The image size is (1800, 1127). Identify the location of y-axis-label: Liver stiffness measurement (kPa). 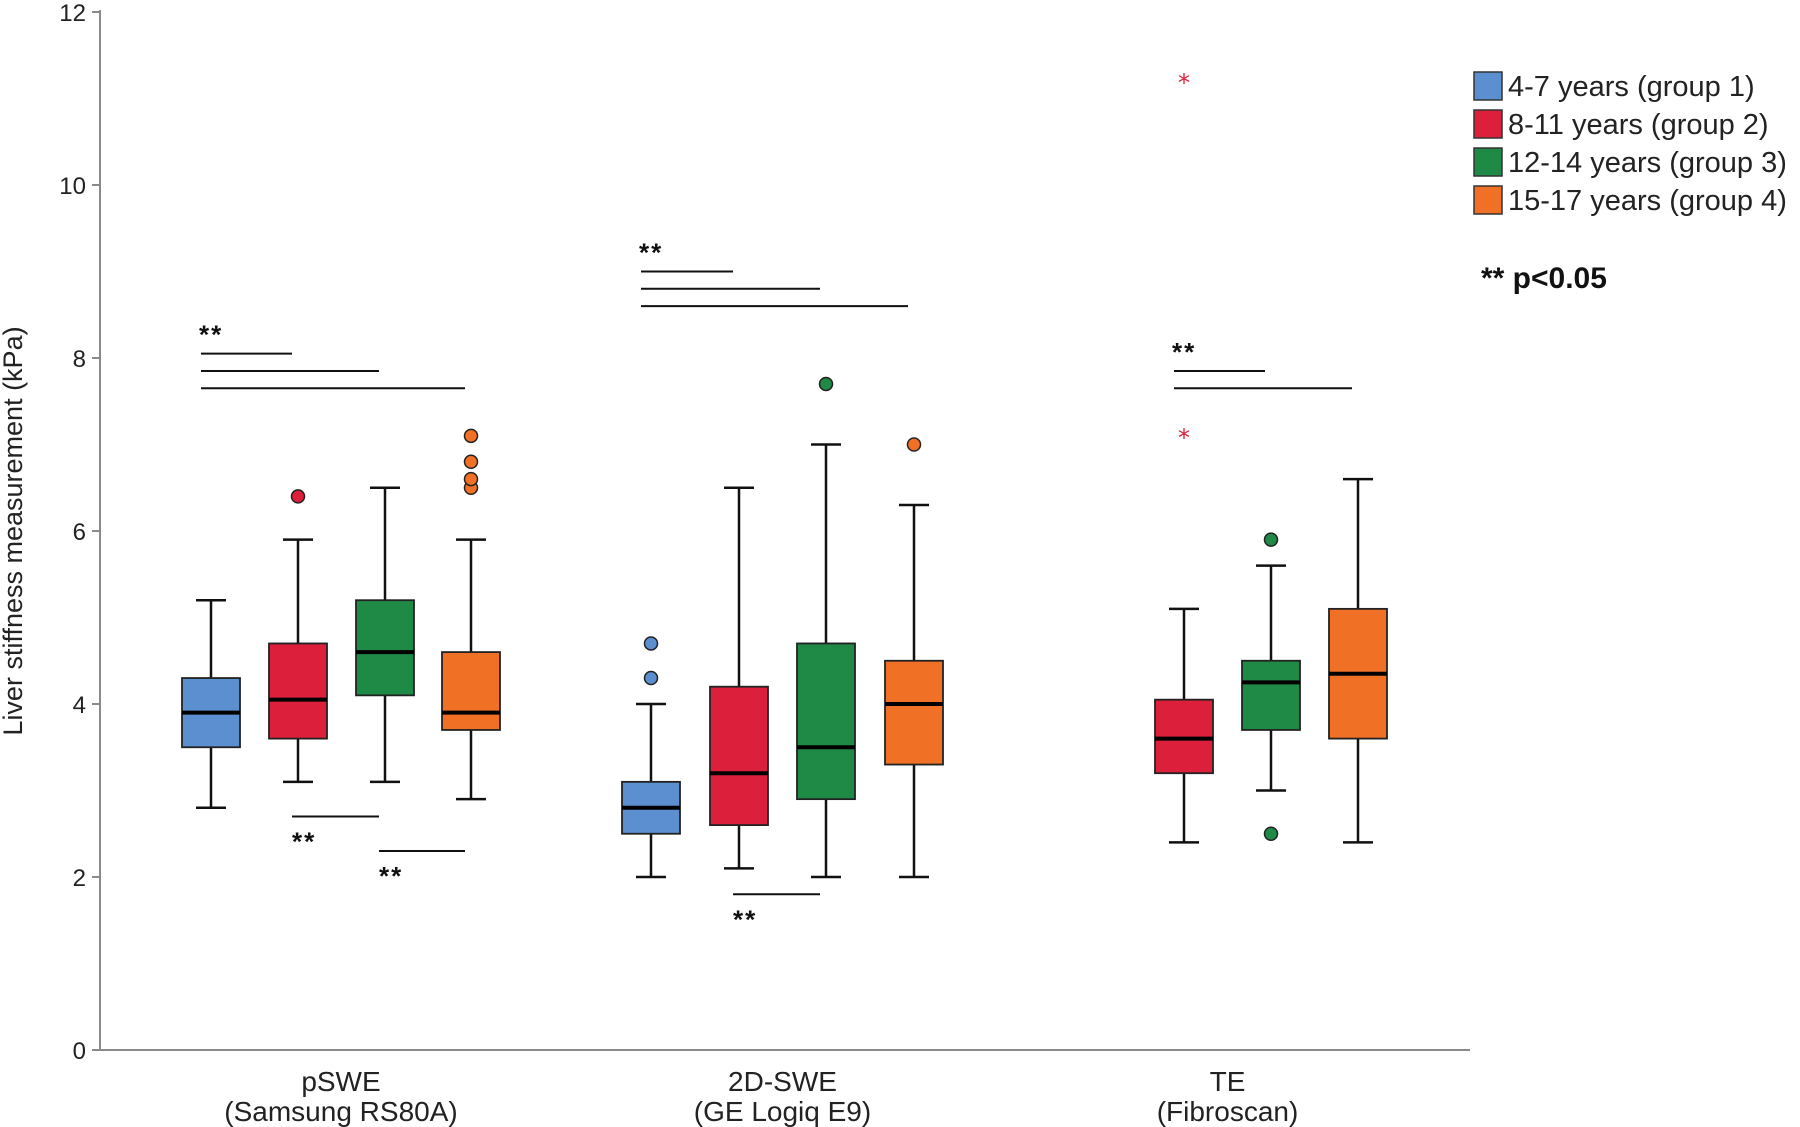
(14, 530).